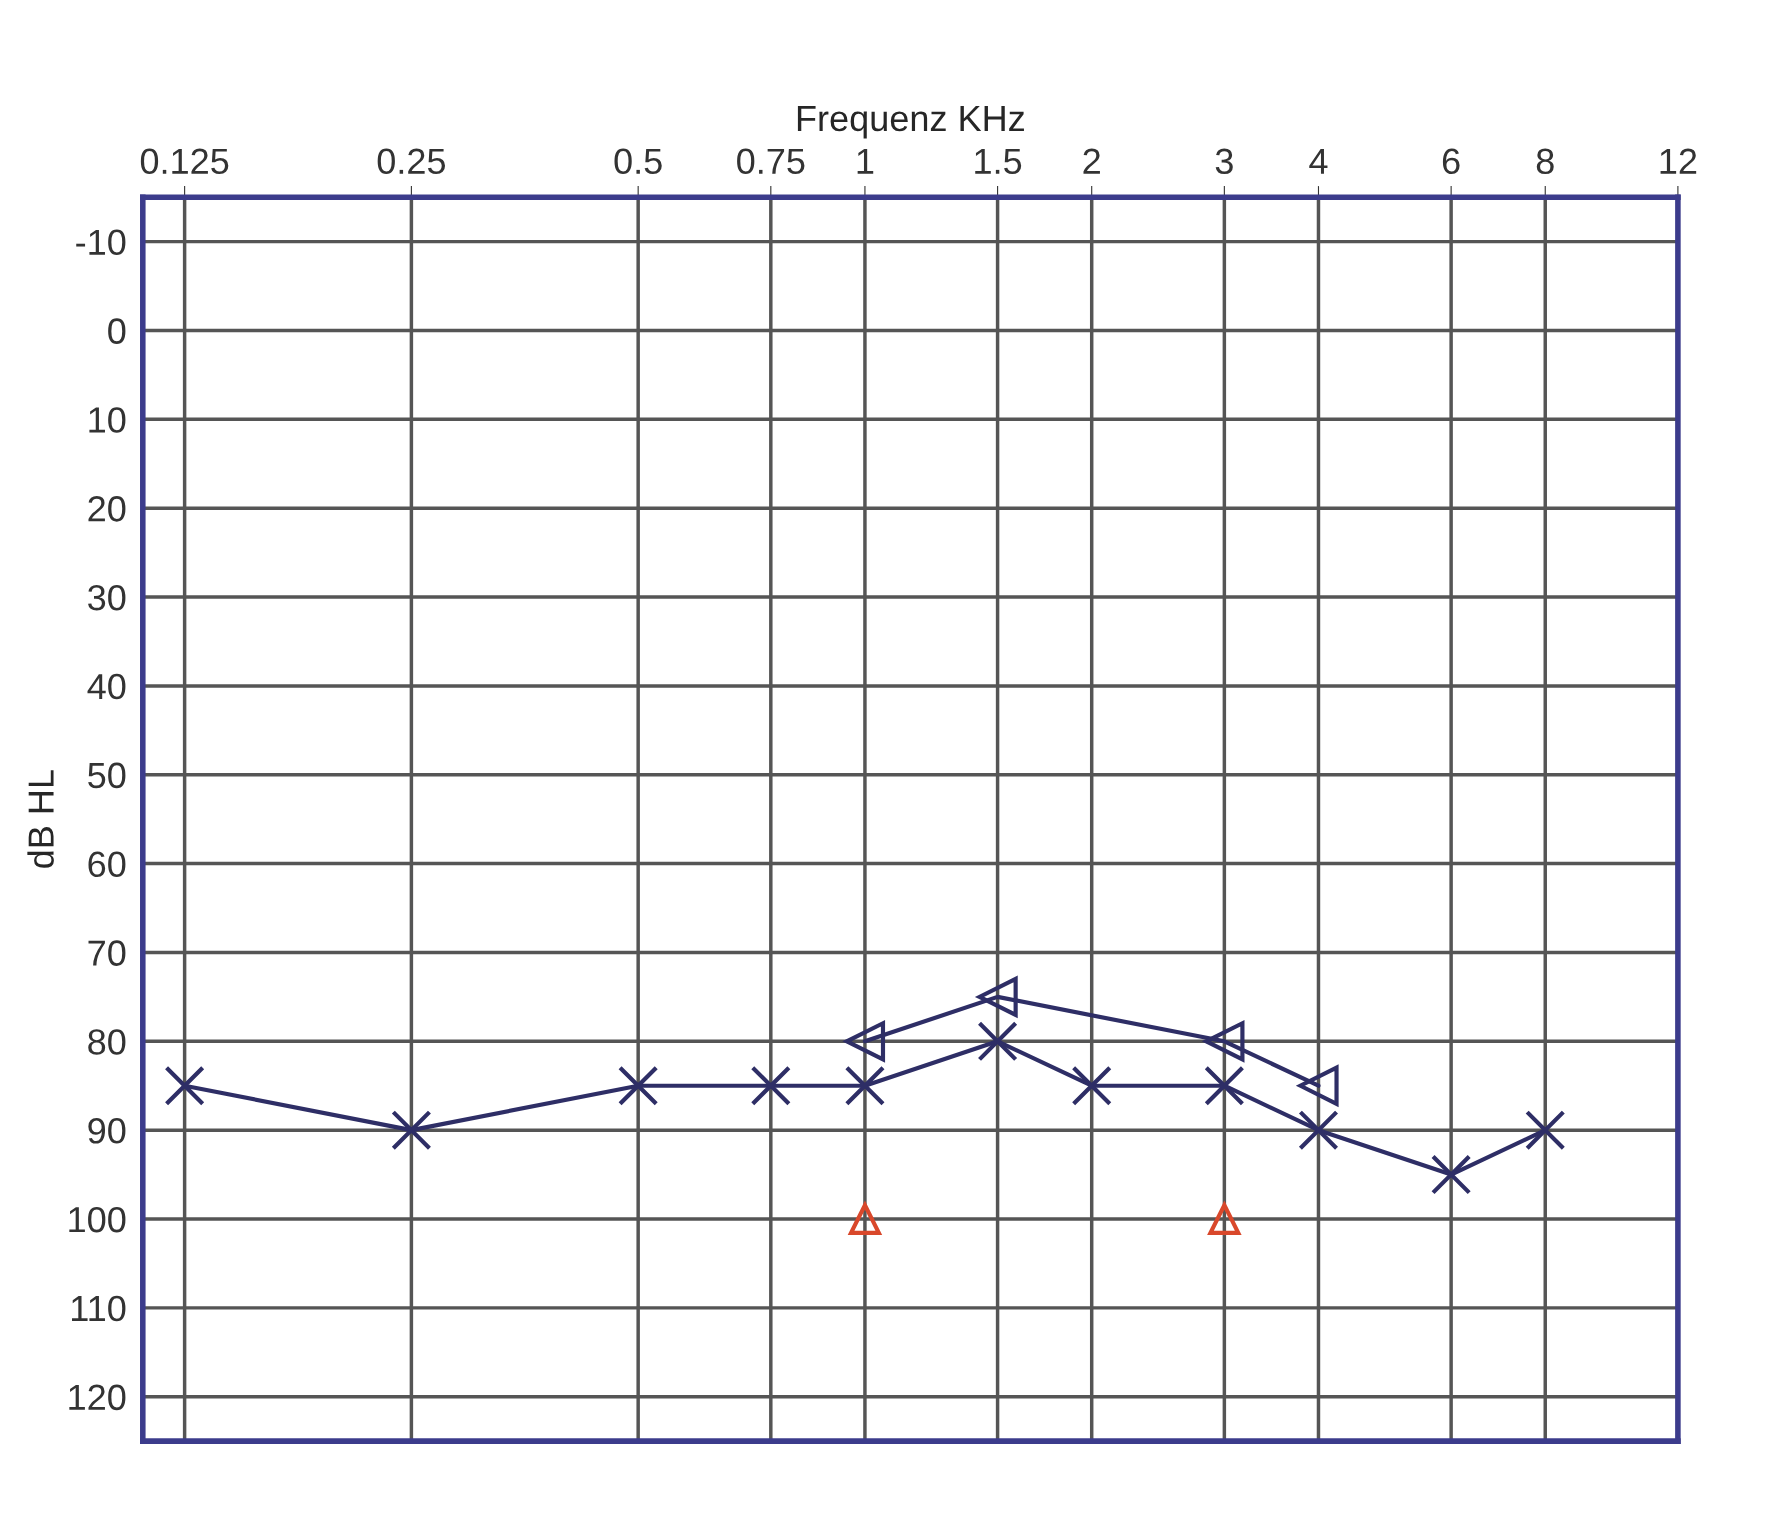 The image size is (1785, 1517). Describe the element at coordinates (117, 331) in the screenshot. I see `y-tick-label: 0` at that location.